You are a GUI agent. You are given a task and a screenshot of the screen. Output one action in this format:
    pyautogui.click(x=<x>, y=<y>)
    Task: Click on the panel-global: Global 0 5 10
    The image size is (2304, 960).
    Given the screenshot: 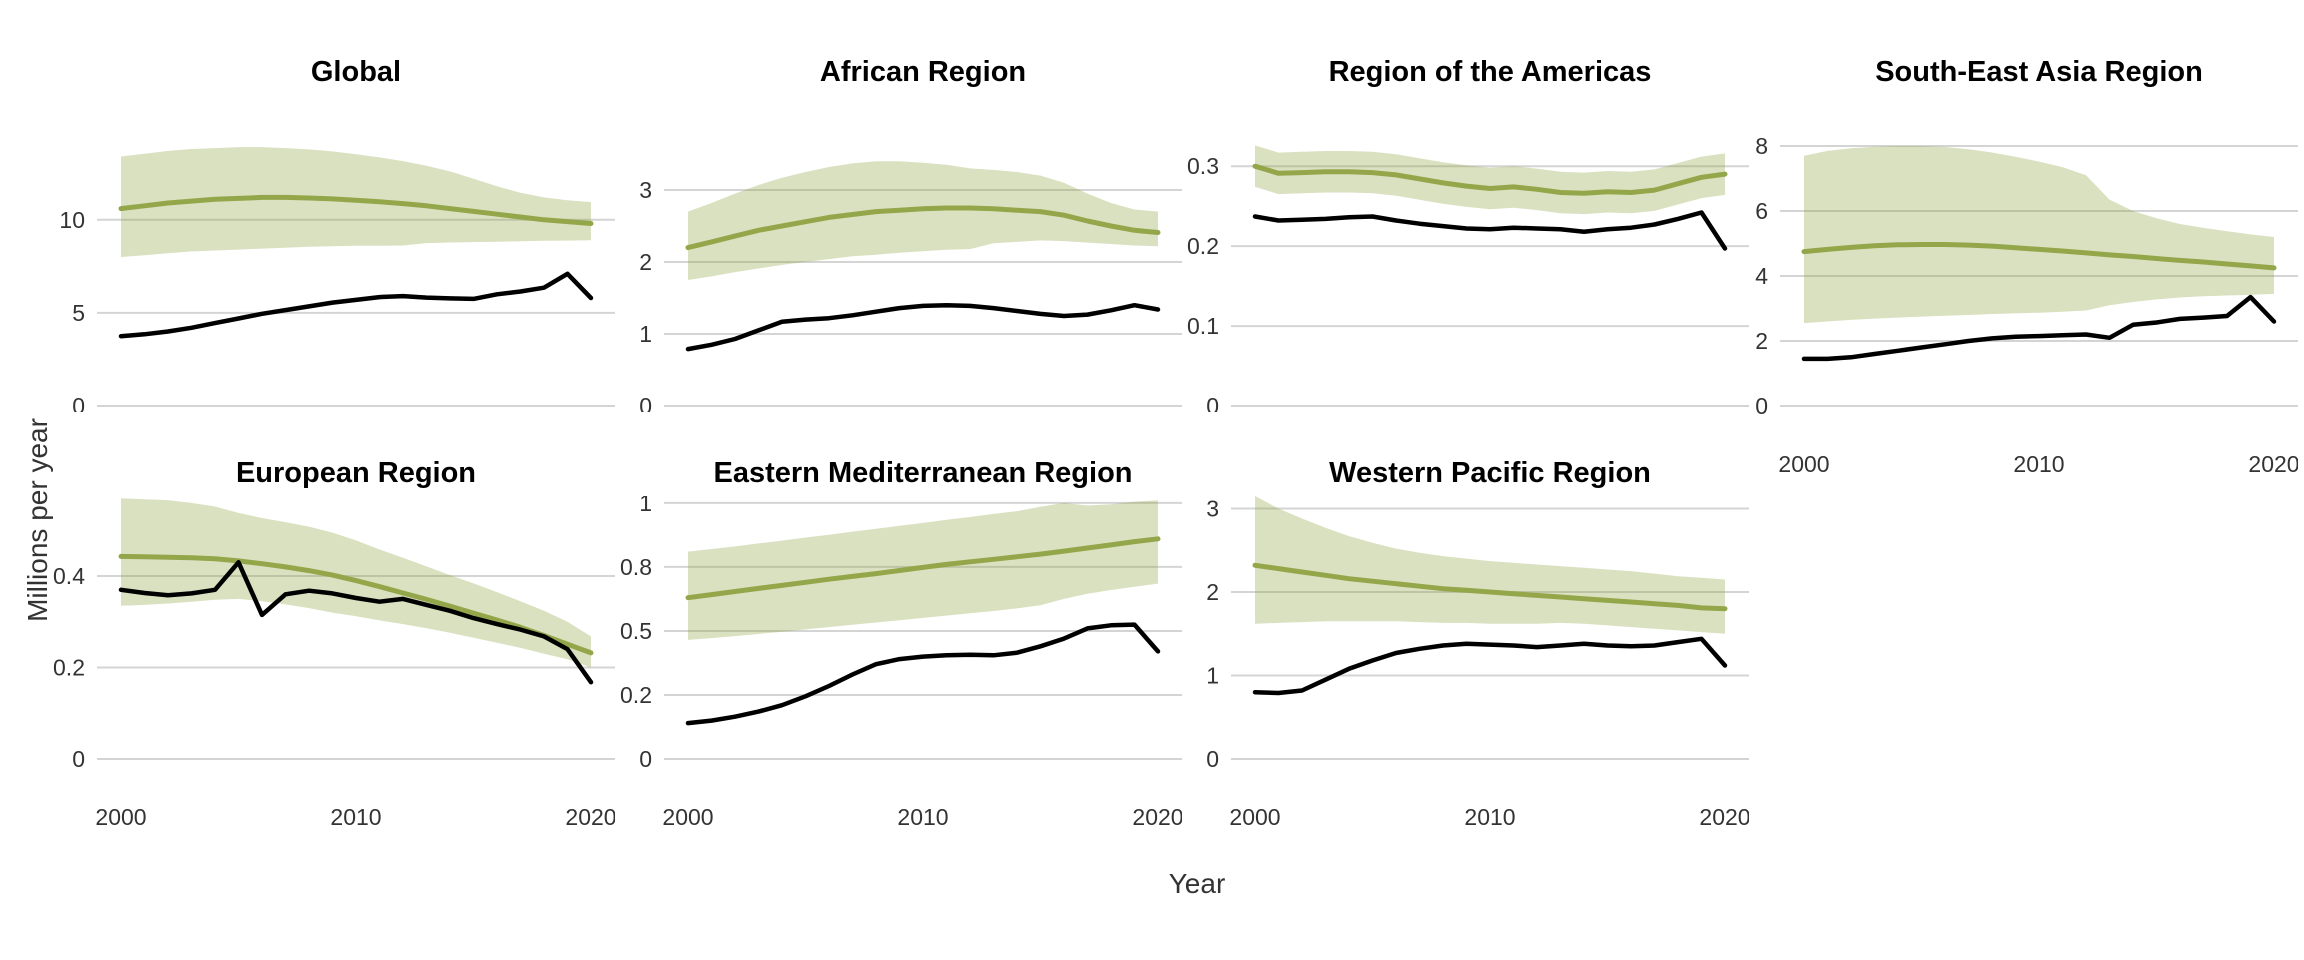 What is the action you would take?
    pyautogui.click(x=311, y=230)
    